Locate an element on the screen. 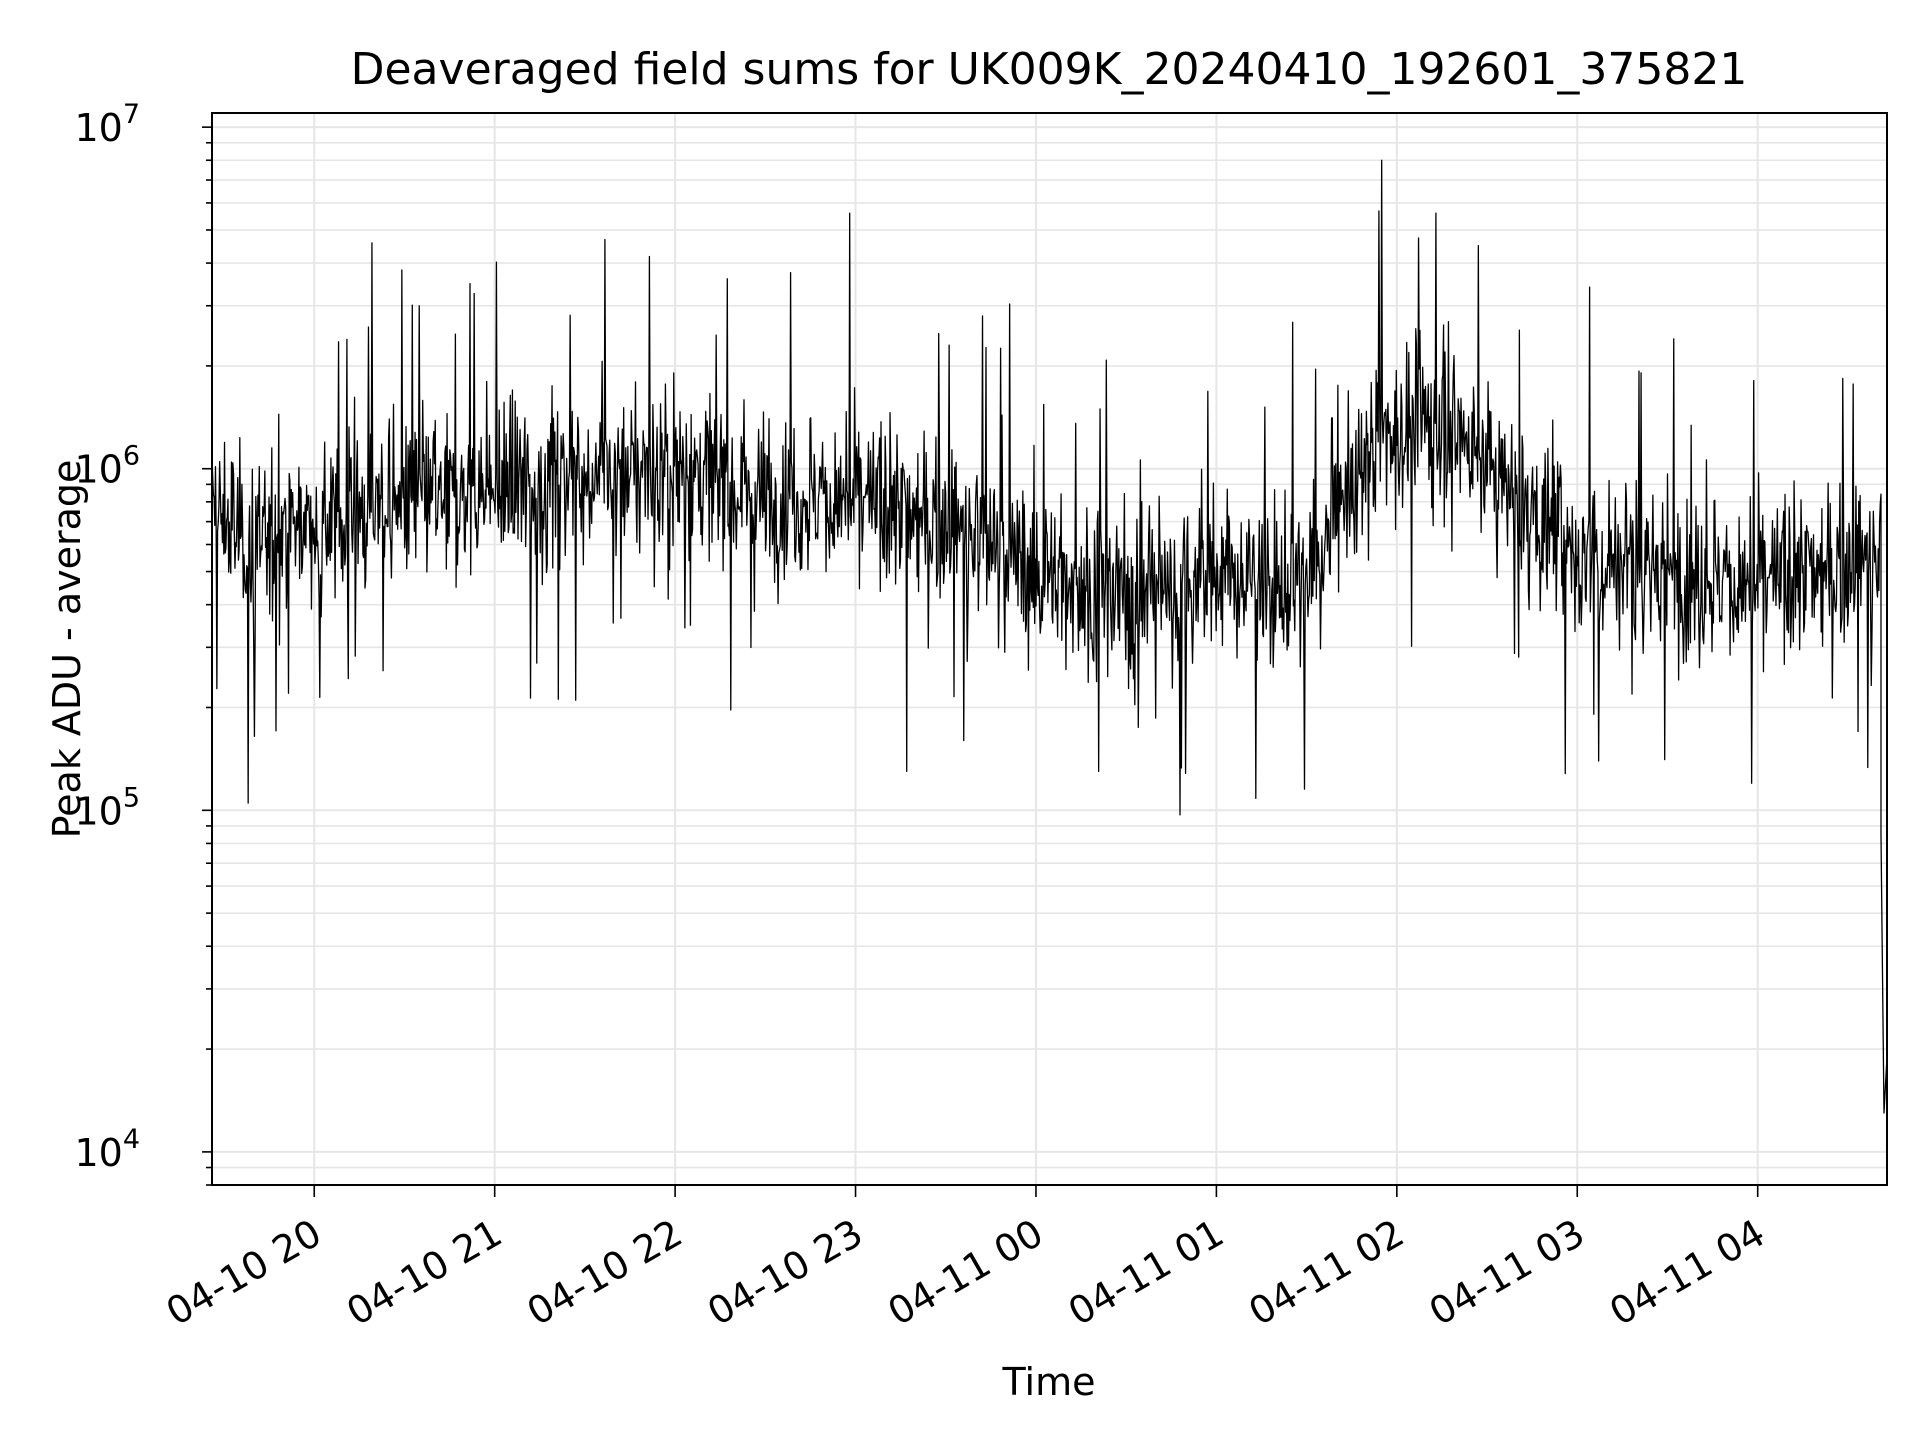 The width and height of the screenshot is (1920, 1440). y-tick-exponent: 6 is located at coordinates (131, 456).